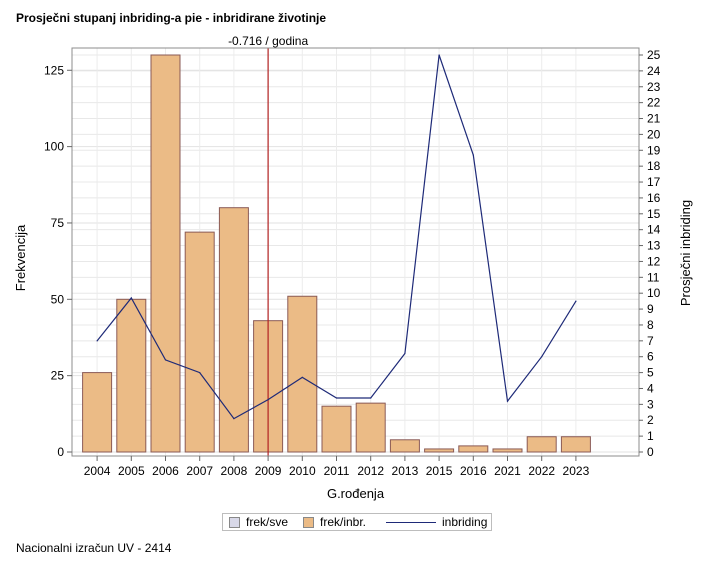 This screenshot has height=567, width=718. What do you see at coordinates (654, 246) in the screenshot?
I see `y2-tick-label: 13` at bounding box center [654, 246].